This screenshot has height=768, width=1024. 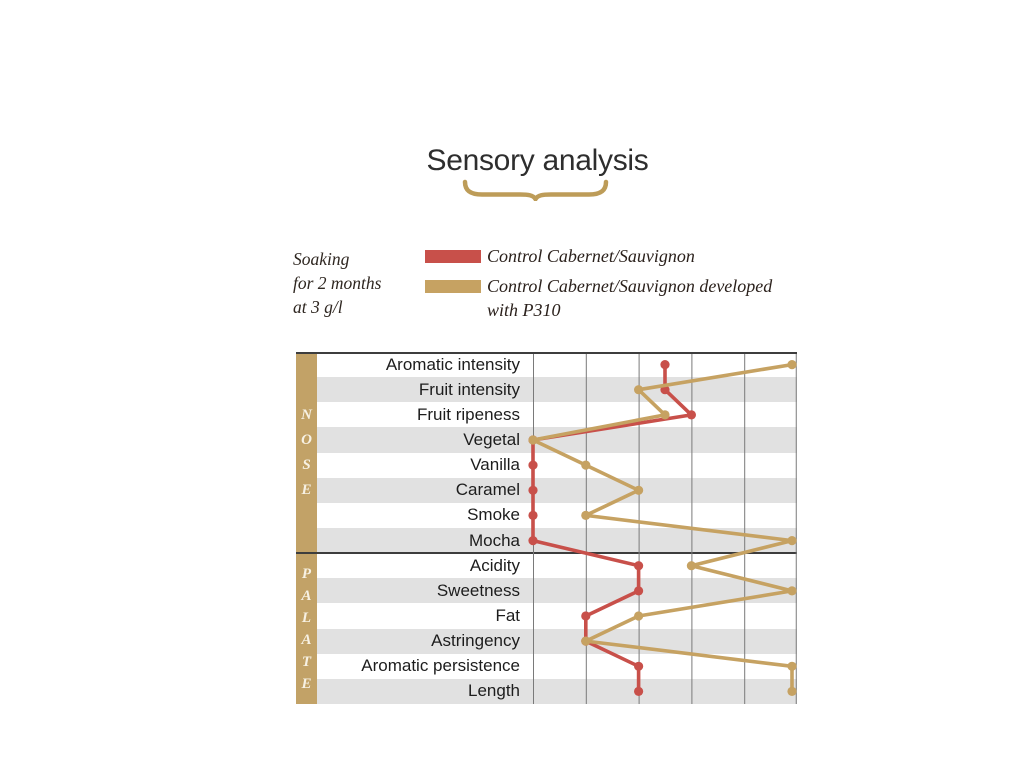 I want to click on chart-row: Fat, so click(x=557, y=616).